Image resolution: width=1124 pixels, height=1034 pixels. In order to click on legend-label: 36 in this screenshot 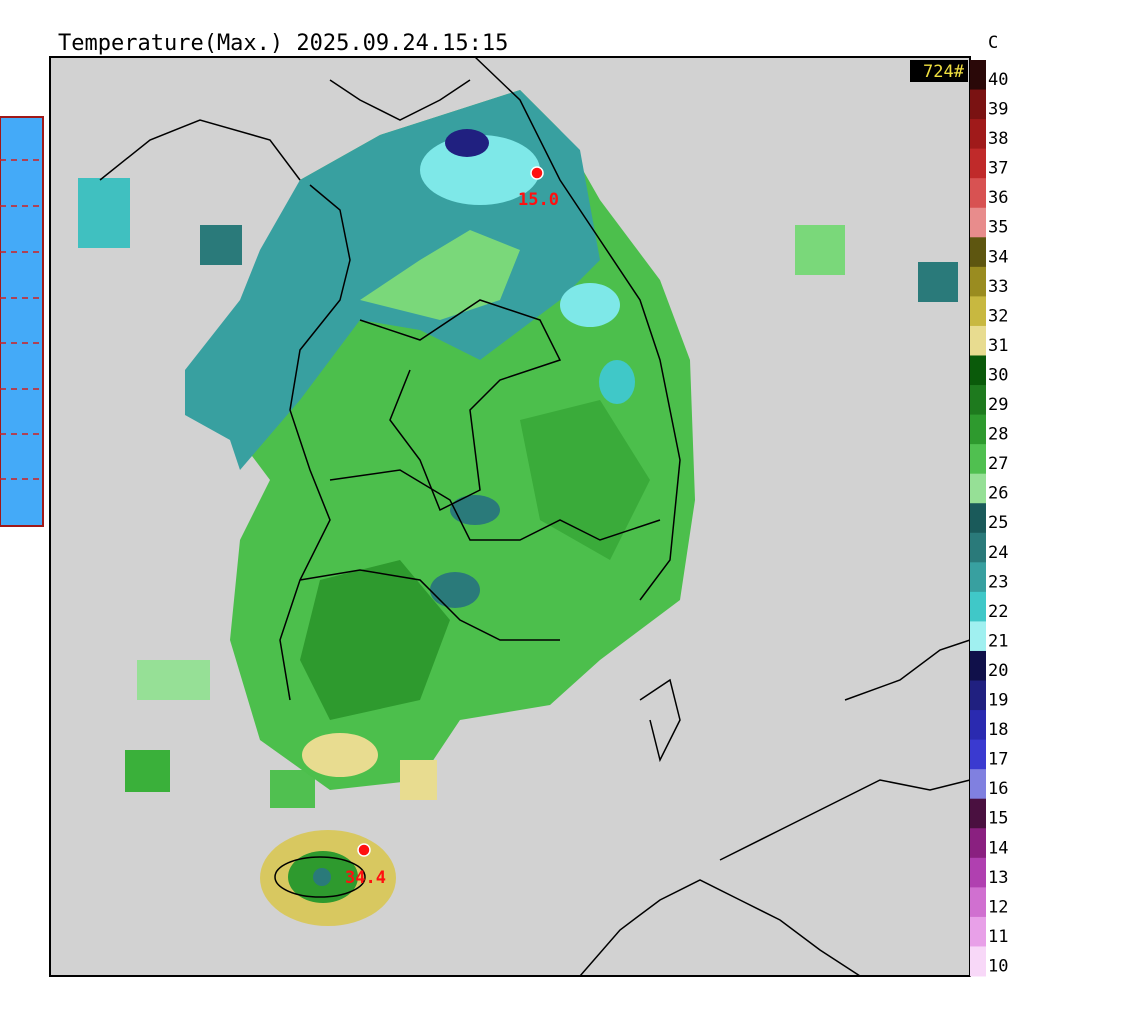, I will do `click(998, 198)`.